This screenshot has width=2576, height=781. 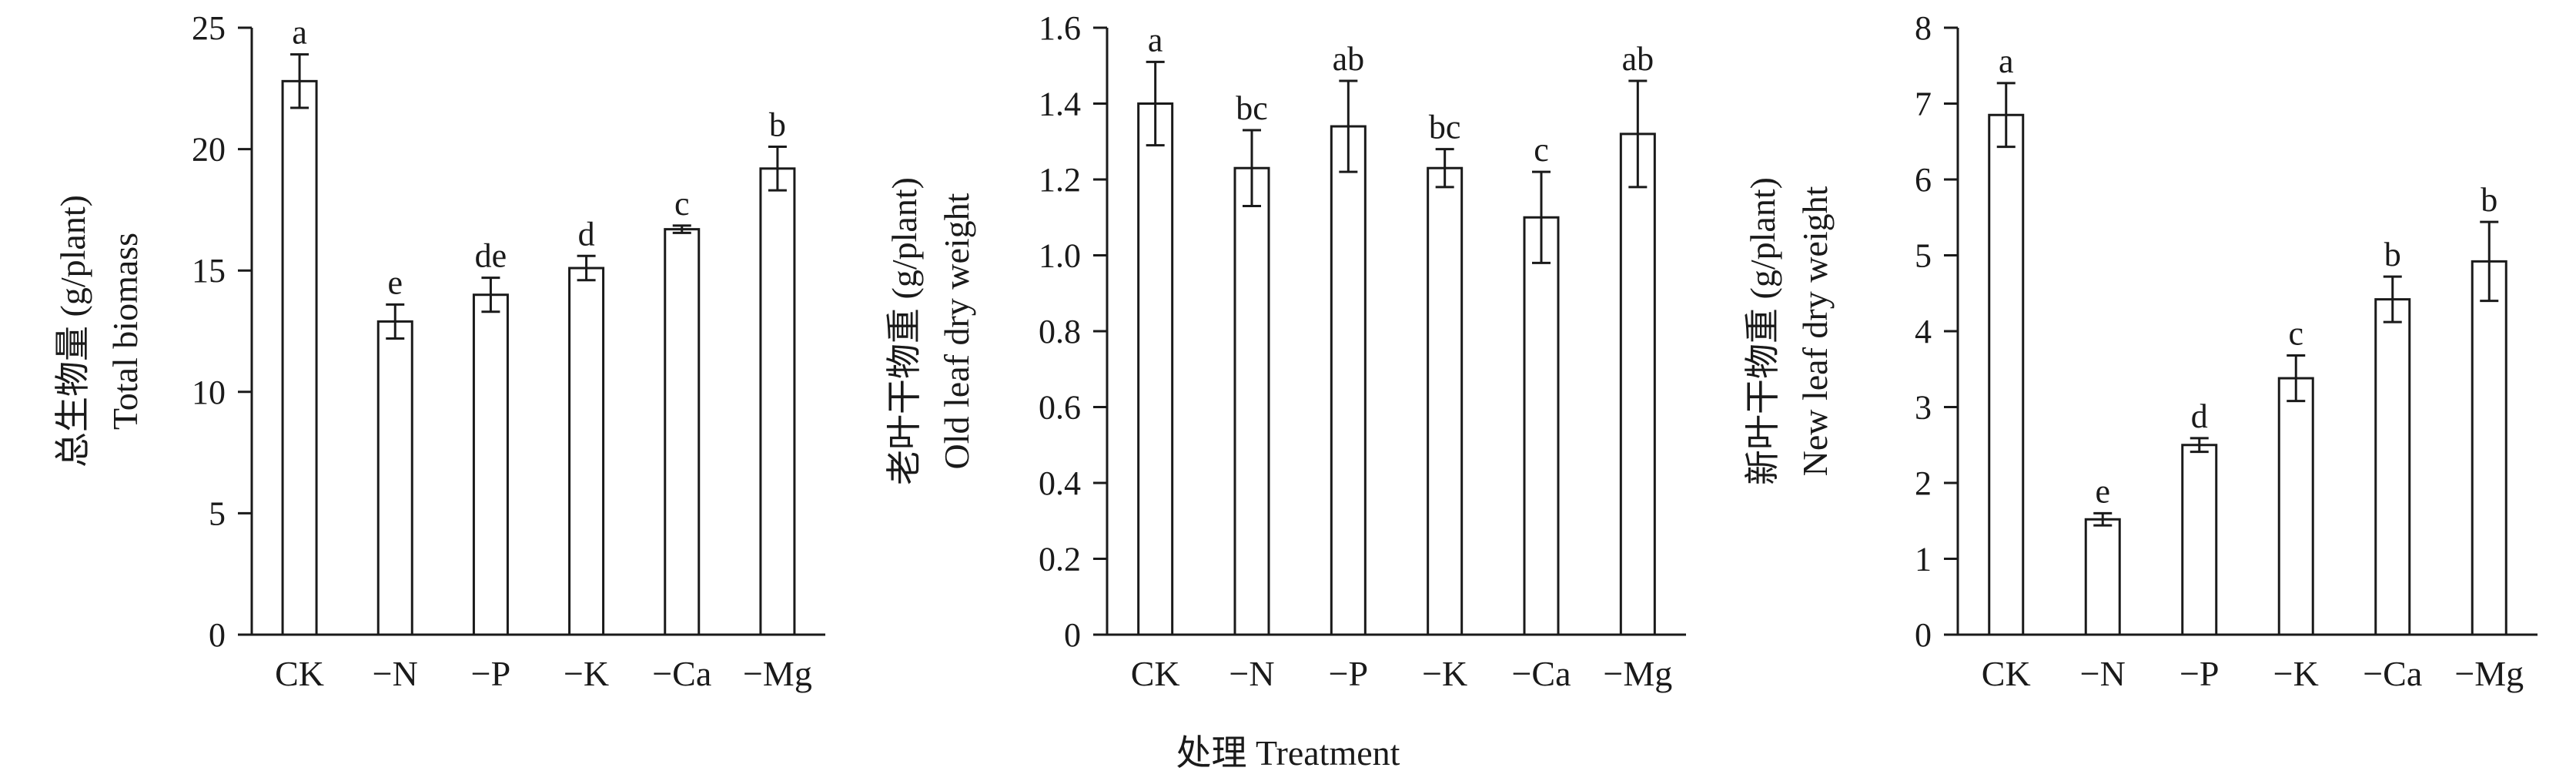 What do you see at coordinates (1060, 104) in the screenshot?
I see `y-tick-label: 1.4` at bounding box center [1060, 104].